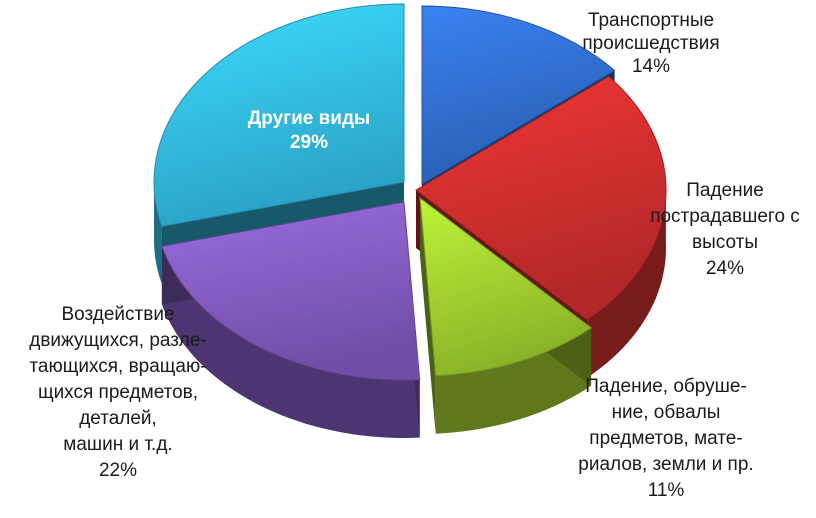 This screenshot has width=816, height=518. What do you see at coordinates (309, 142) in the screenshot?
I see `slice-value-label-4: 29%` at bounding box center [309, 142].